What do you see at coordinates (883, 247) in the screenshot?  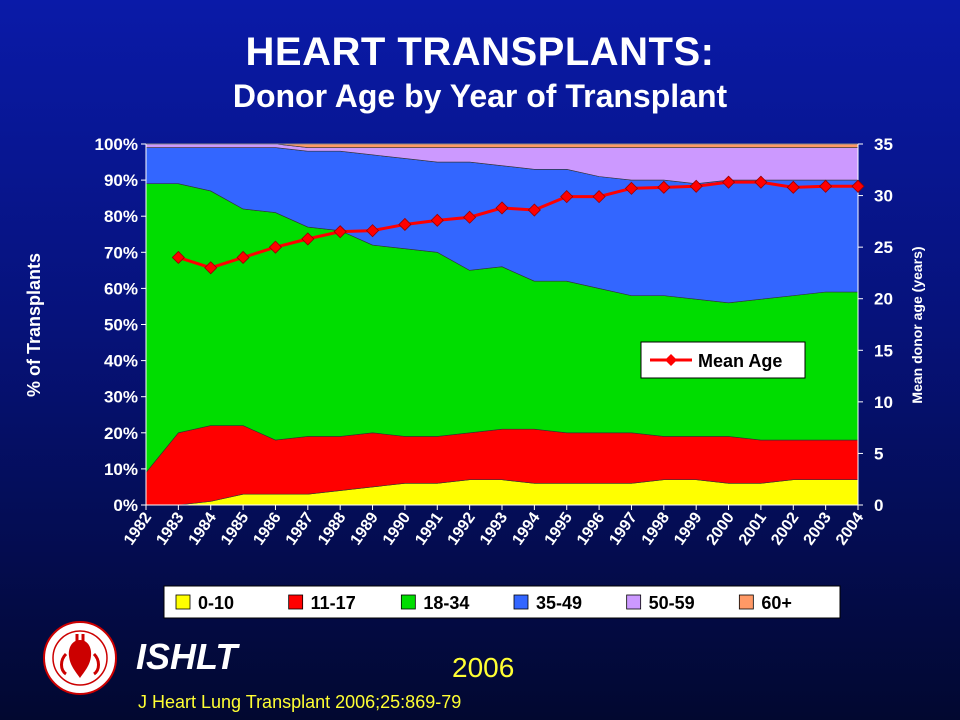 I see `right-tick-label: 25` at bounding box center [883, 247].